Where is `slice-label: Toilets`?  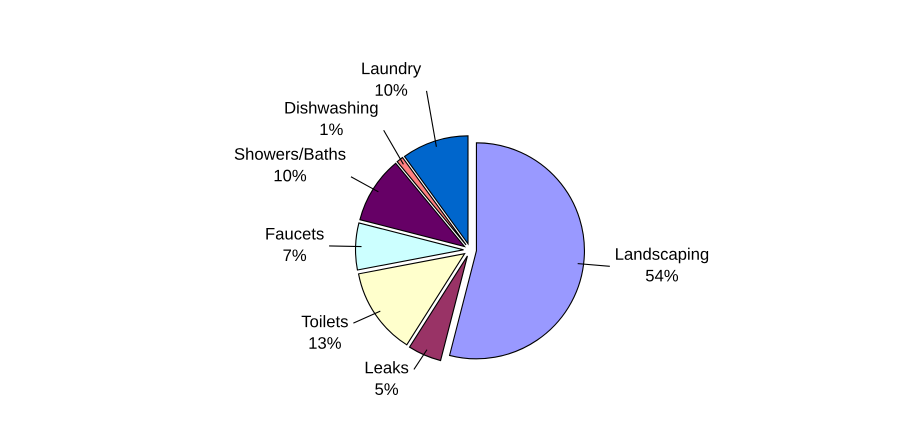
slice-label: Toilets is located at coordinates (325, 321).